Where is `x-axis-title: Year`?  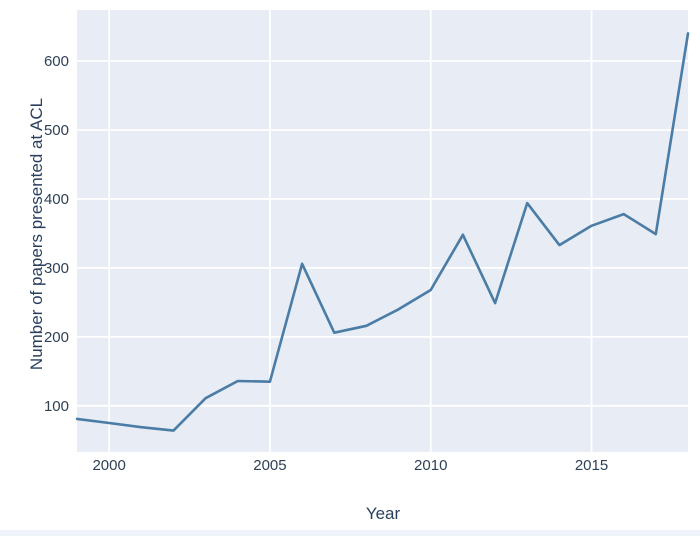
x-axis-title: Year is located at coordinates (383, 513).